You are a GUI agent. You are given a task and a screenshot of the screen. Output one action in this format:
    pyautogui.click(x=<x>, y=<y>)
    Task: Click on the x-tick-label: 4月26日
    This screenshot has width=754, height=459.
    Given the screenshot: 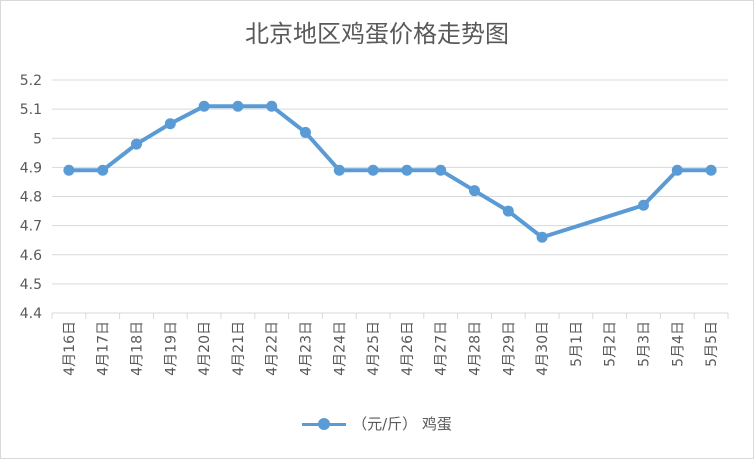 What is the action you would take?
    pyautogui.click(x=408, y=348)
    